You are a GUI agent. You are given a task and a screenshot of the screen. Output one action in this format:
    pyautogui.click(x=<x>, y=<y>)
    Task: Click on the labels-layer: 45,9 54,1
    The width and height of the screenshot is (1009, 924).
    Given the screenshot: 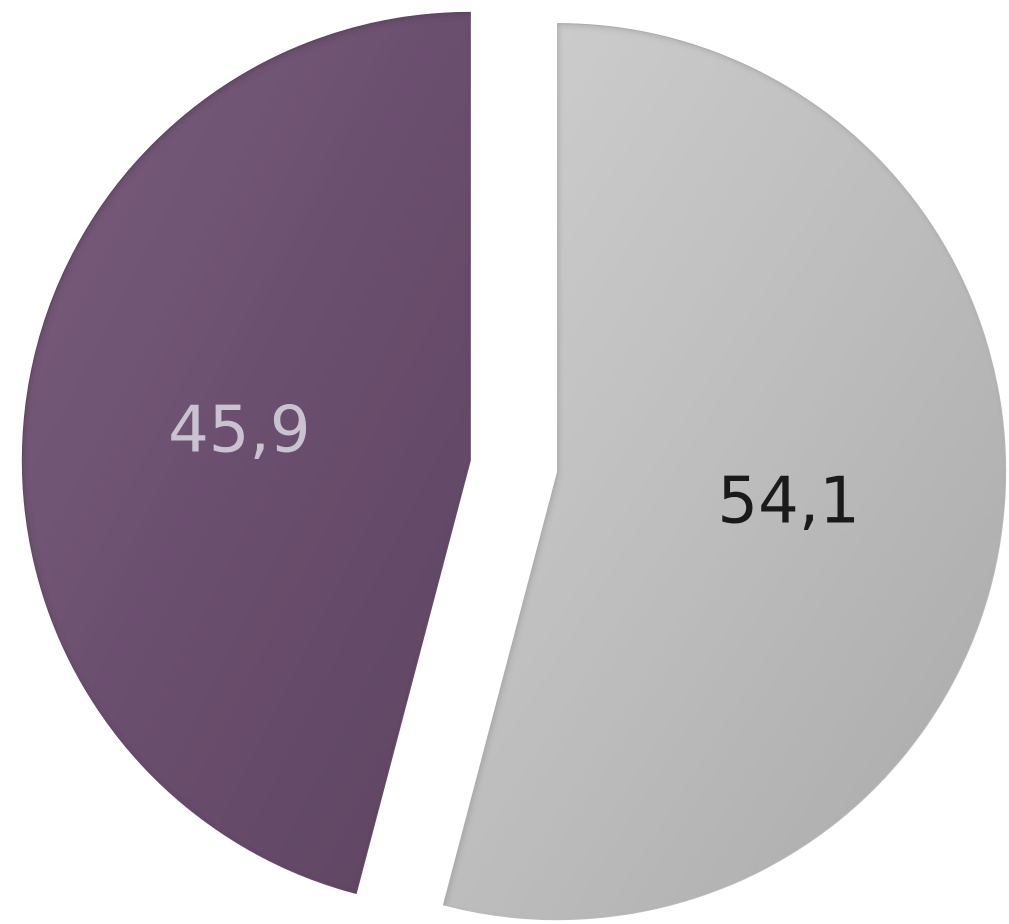 What is the action you would take?
    pyautogui.click(x=514, y=465)
    